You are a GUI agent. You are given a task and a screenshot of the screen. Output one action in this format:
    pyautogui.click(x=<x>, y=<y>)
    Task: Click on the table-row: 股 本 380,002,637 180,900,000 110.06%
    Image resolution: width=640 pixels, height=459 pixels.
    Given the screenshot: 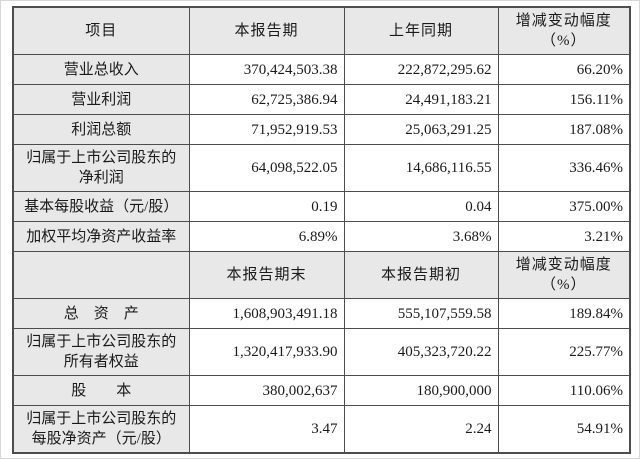 What is the action you would take?
    pyautogui.click(x=321, y=390)
    